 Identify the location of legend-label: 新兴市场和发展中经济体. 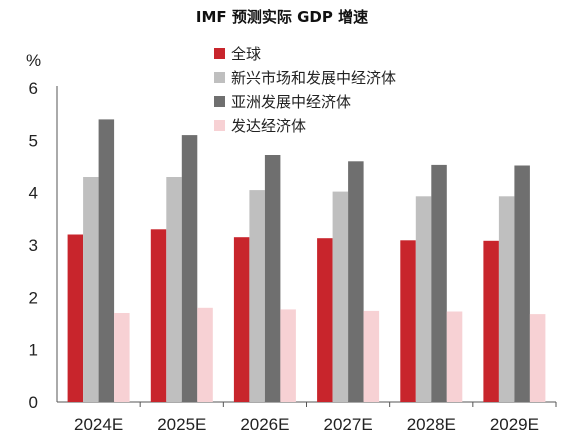
(313, 78).